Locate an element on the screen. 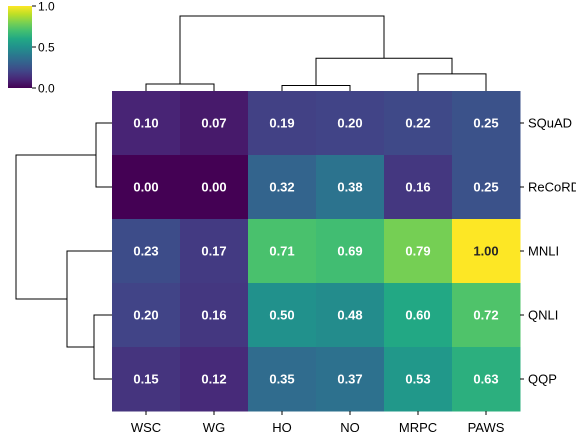 The width and height of the screenshot is (576, 432). heatmap-cell-mnli-paws is located at coordinates (486, 251).